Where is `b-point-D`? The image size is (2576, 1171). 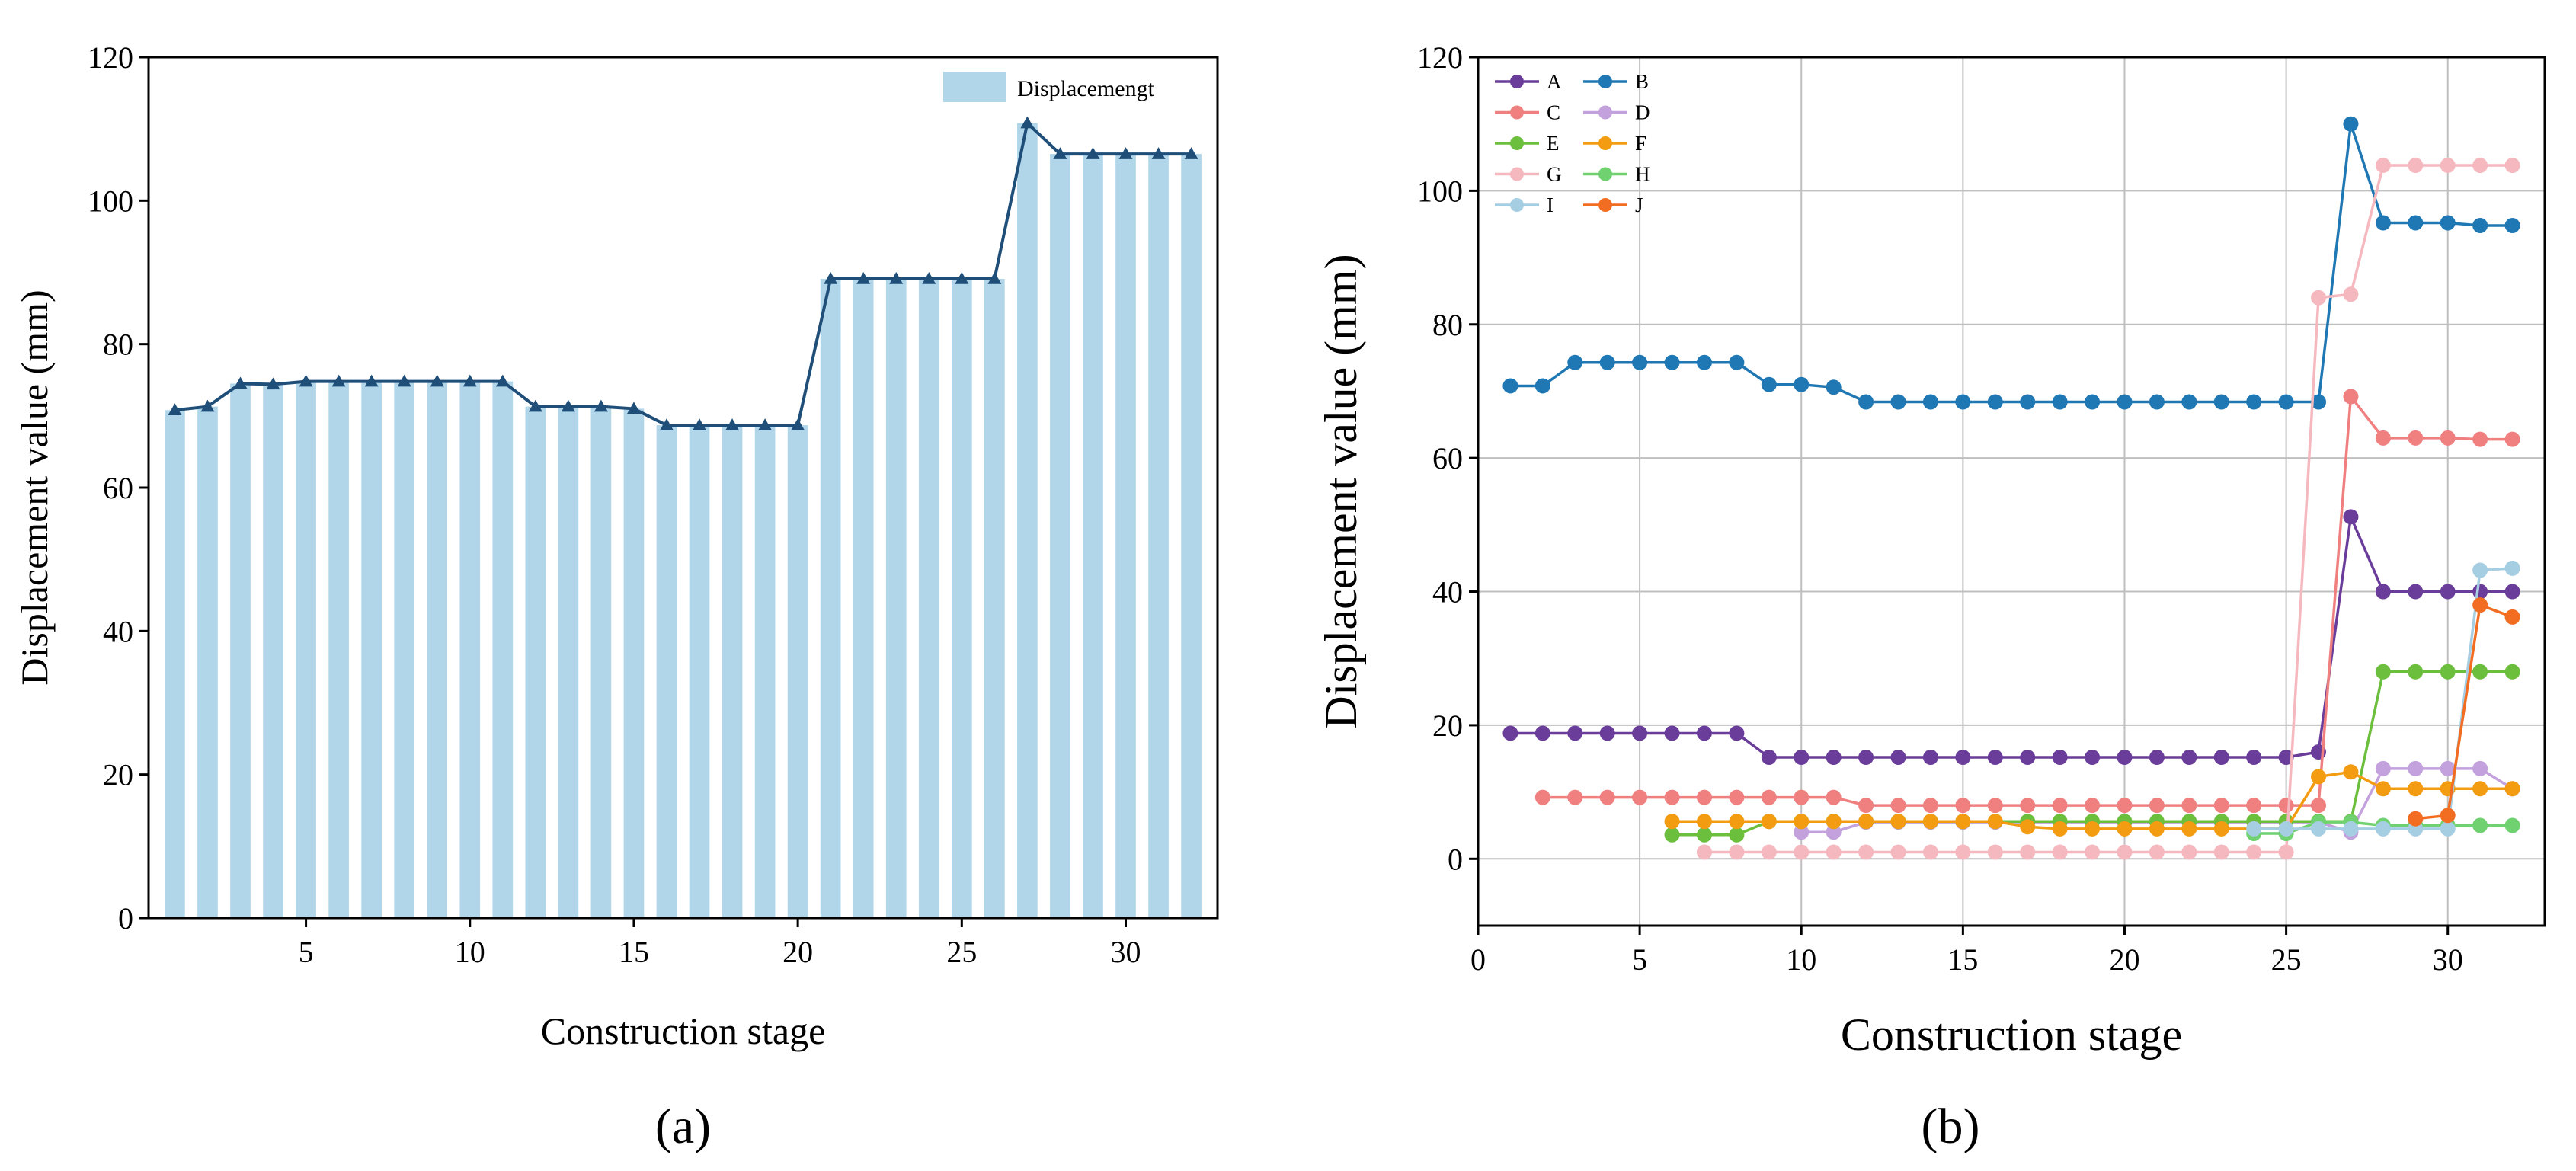
b-point-D is located at coordinates (1802, 832).